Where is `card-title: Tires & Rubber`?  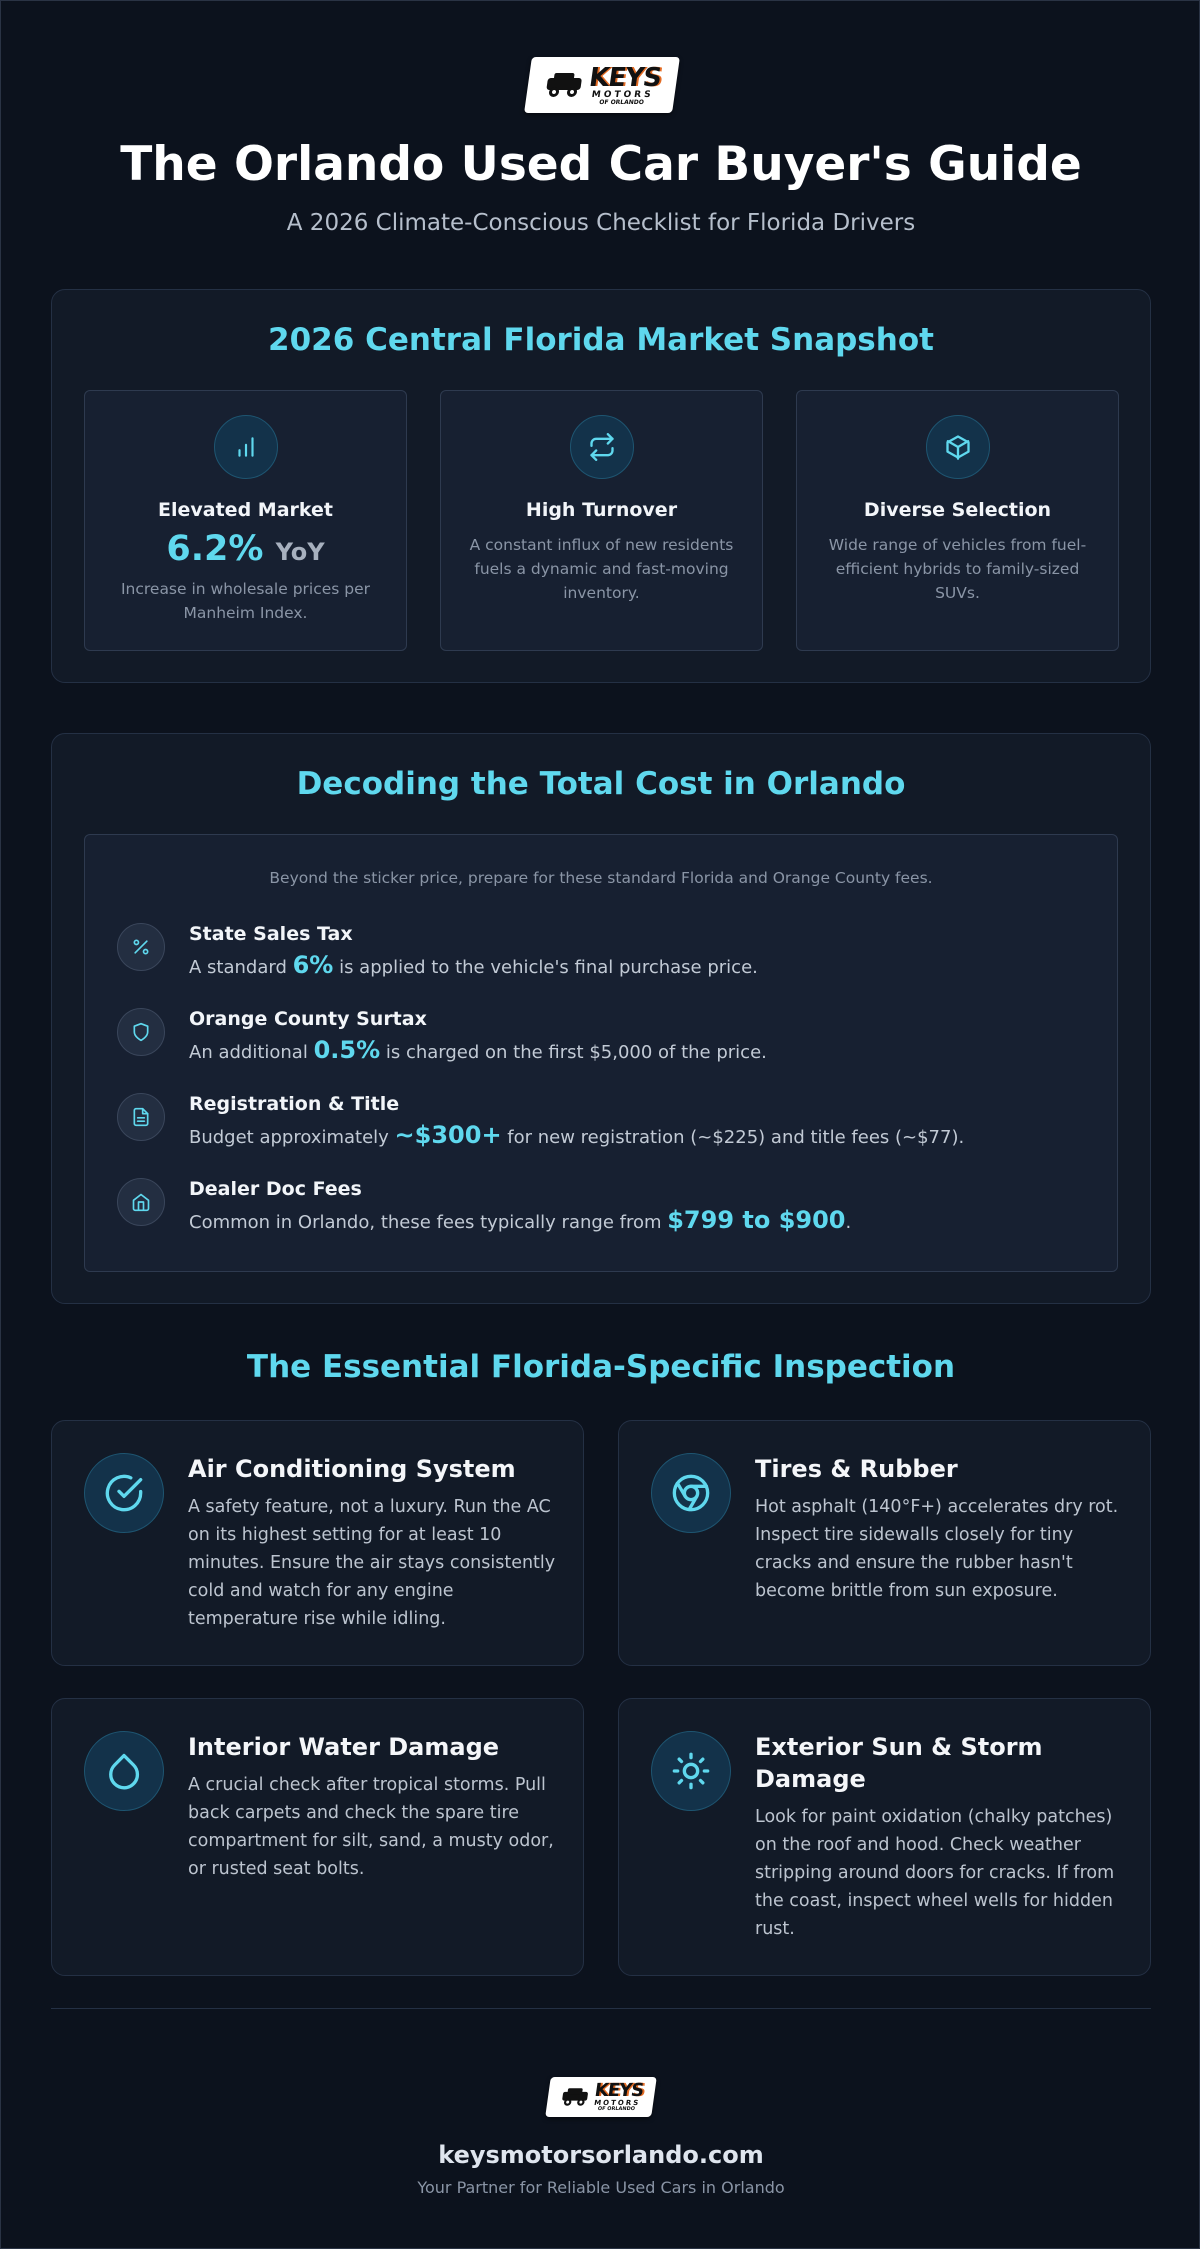 card-title: Tires & Rubber is located at coordinates (856, 1469).